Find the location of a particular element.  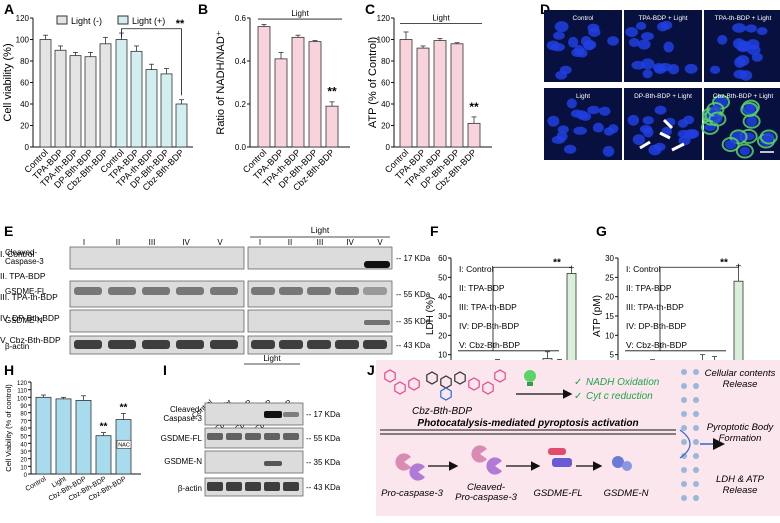

lane-label: I is located at coordinates (84, 242).